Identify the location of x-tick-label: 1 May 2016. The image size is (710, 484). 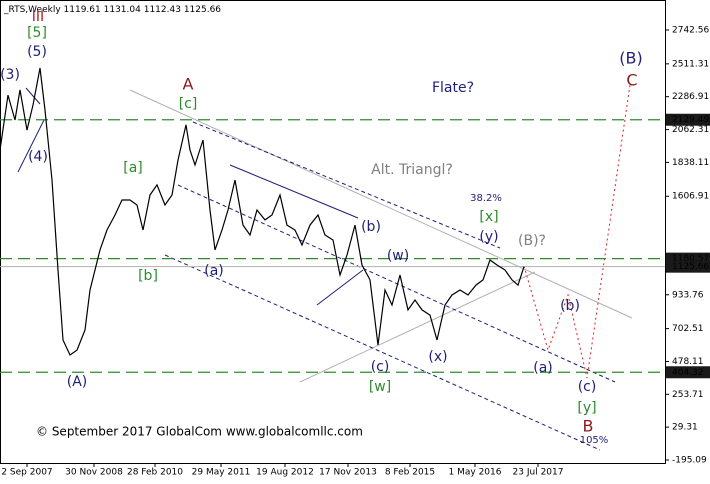
(475, 473).